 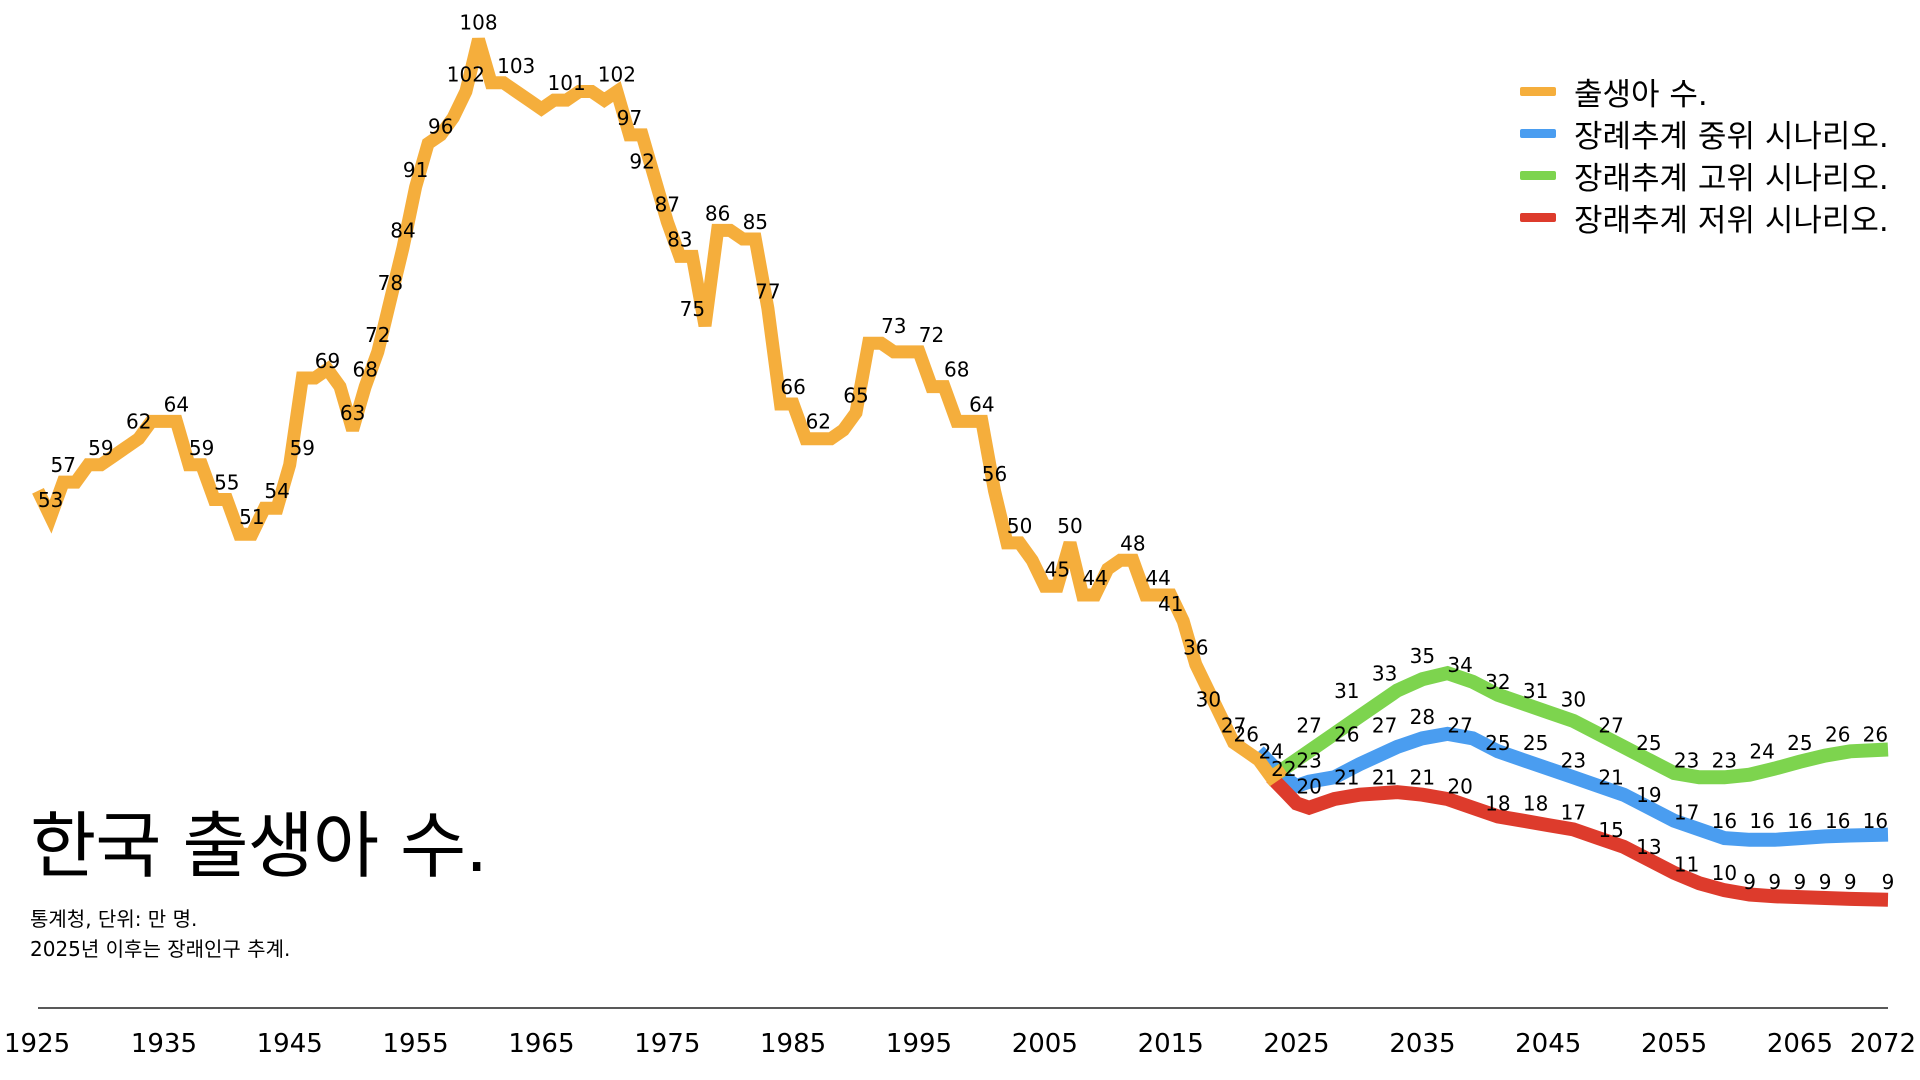 What do you see at coordinates (1346, 734) in the screenshot?
I see `data-label-medium: 26` at bounding box center [1346, 734].